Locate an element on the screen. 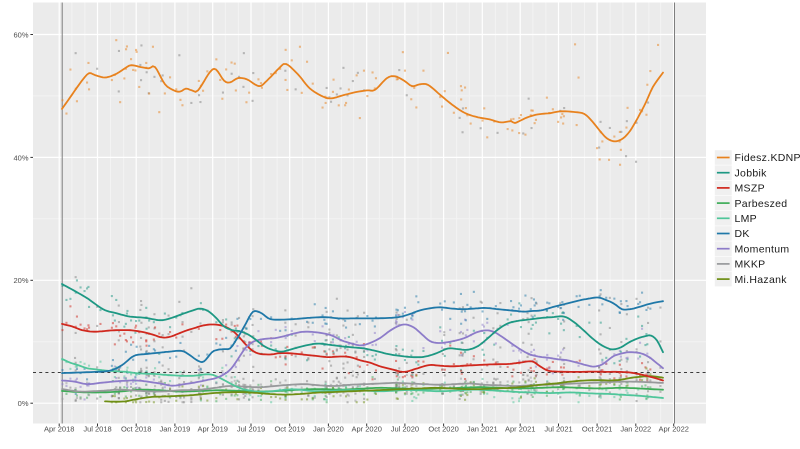 This screenshot has height=449, width=800. svg-text: 20% is located at coordinates (20, 280).